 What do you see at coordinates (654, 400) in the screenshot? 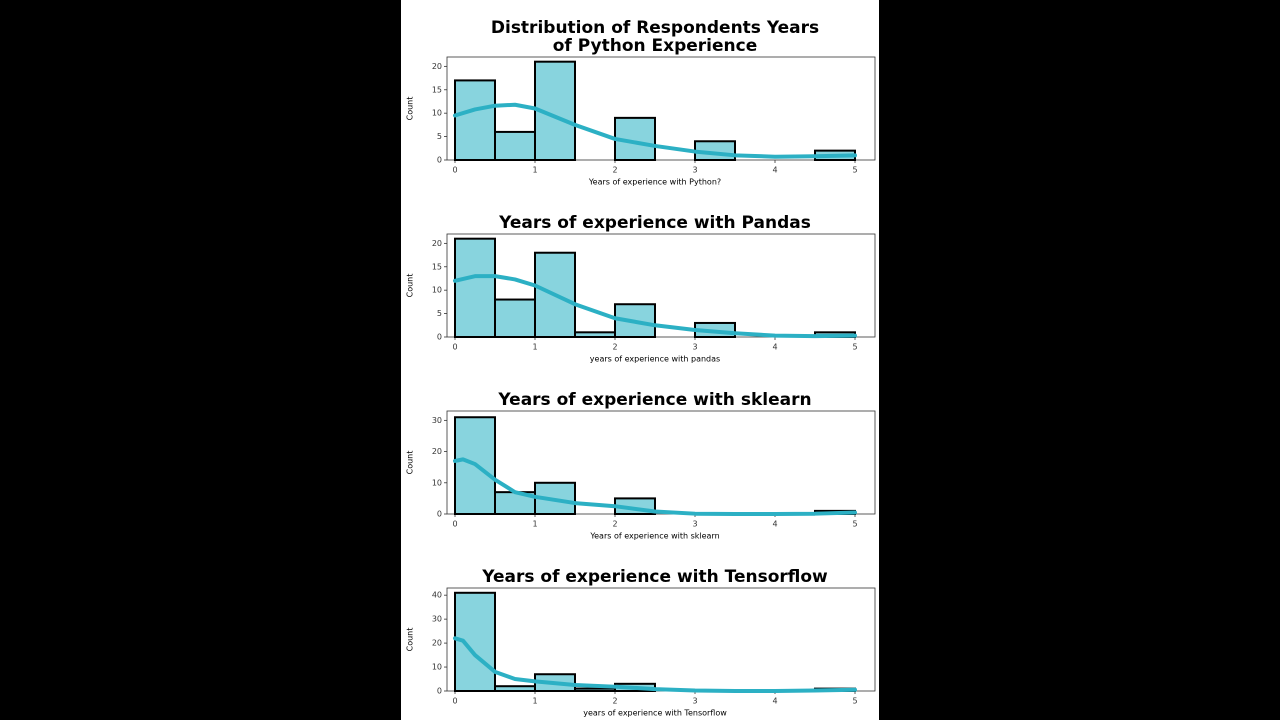
I see `chart-title: Years of experience with sklearn` at bounding box center [654, 400].